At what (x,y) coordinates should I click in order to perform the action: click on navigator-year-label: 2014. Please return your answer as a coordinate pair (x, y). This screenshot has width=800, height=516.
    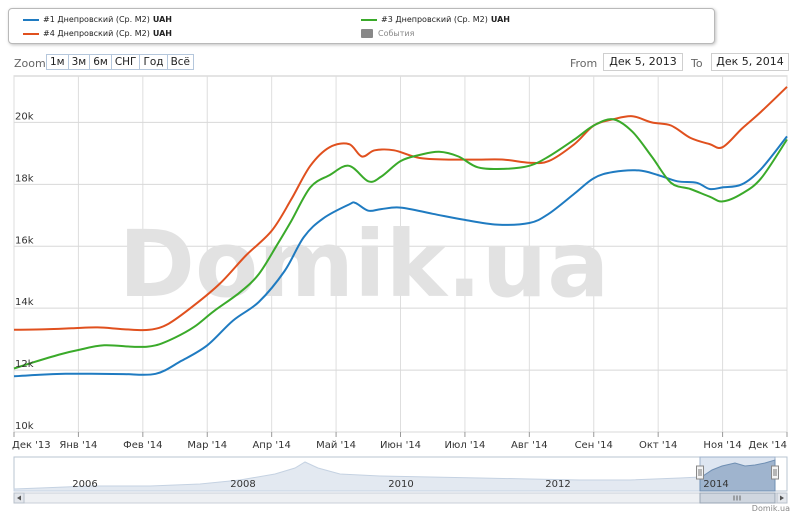
    Looking at the image, I should click on (715, 484).